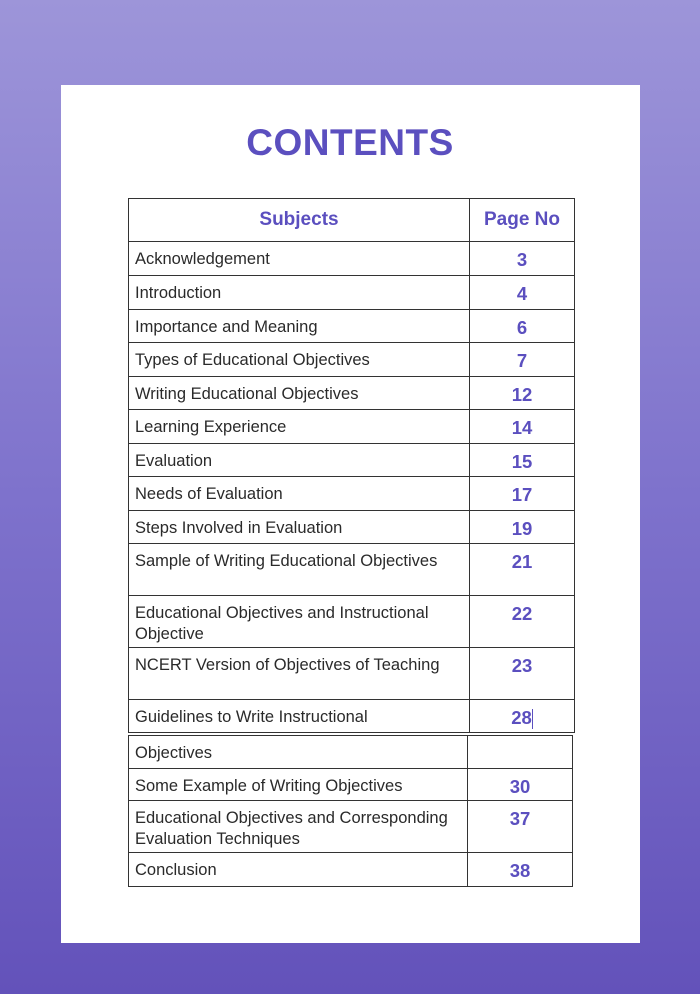 The width and height of the screenshot is (700, 994). I want to click on page-number-cell: 7, so click(522, 359).